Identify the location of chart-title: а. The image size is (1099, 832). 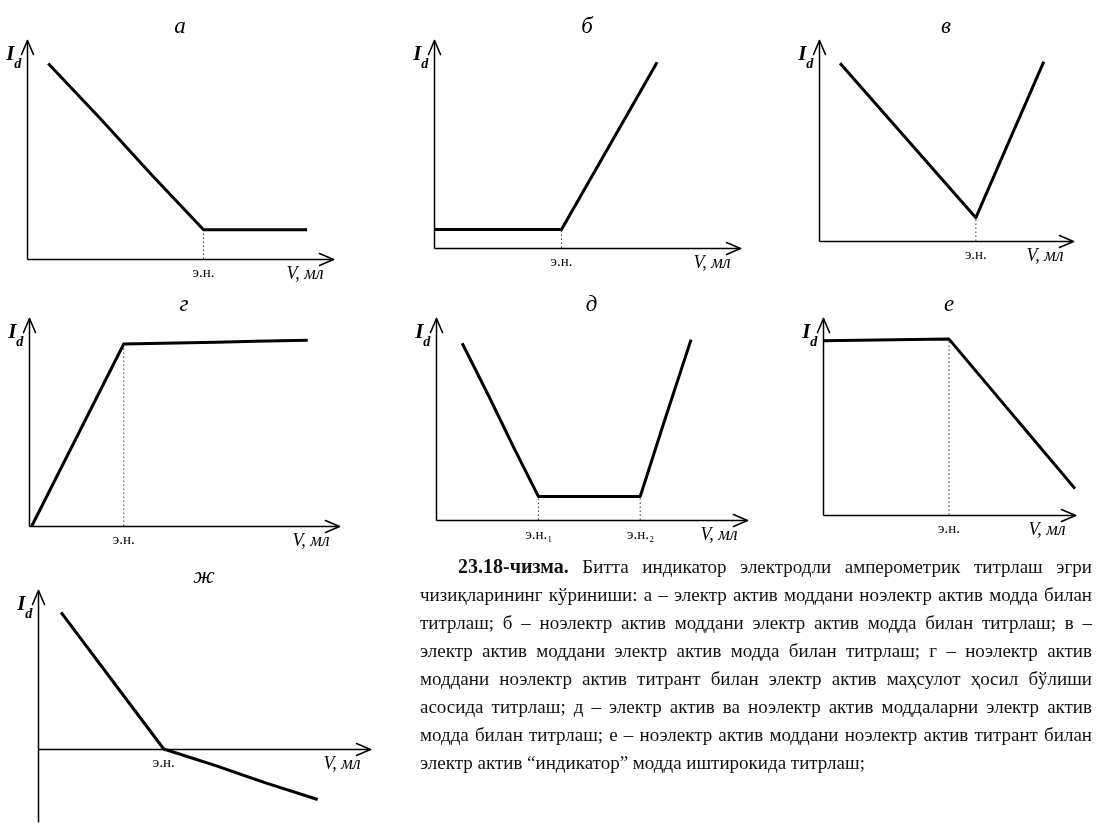
(180, 25).